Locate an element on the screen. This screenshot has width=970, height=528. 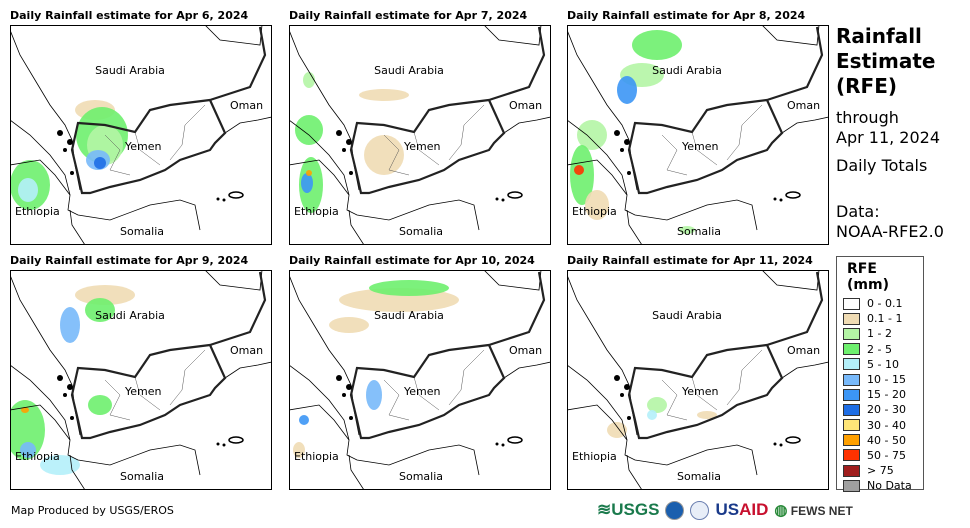
panel-title: Daily Rainfall estimate for Apr 8, 2024 is located at coordinates (686, 15).